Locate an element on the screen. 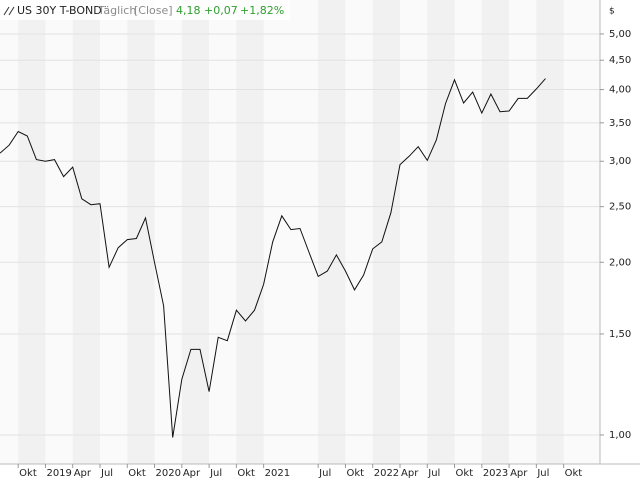 The width and height of the screenshot is (640, 480). y-tick-label: 1,50 is located at coordinates (620, 334).